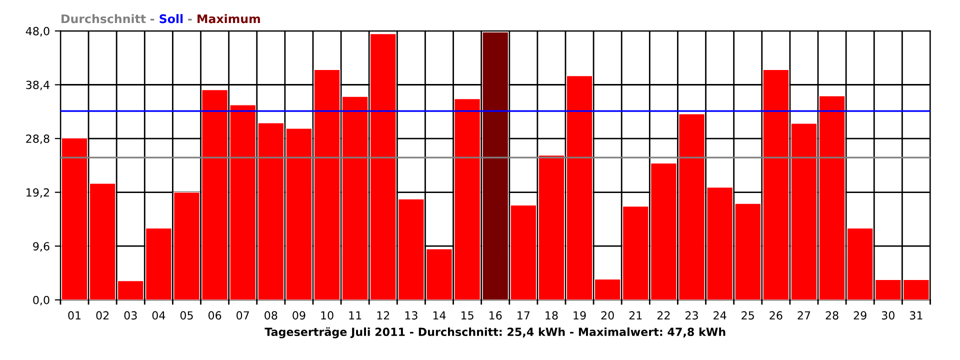 The image size is (960, 360). Describe the element at coordinates (916, 315) in the screenshot. I see `x-tick-label: 31` at that location.